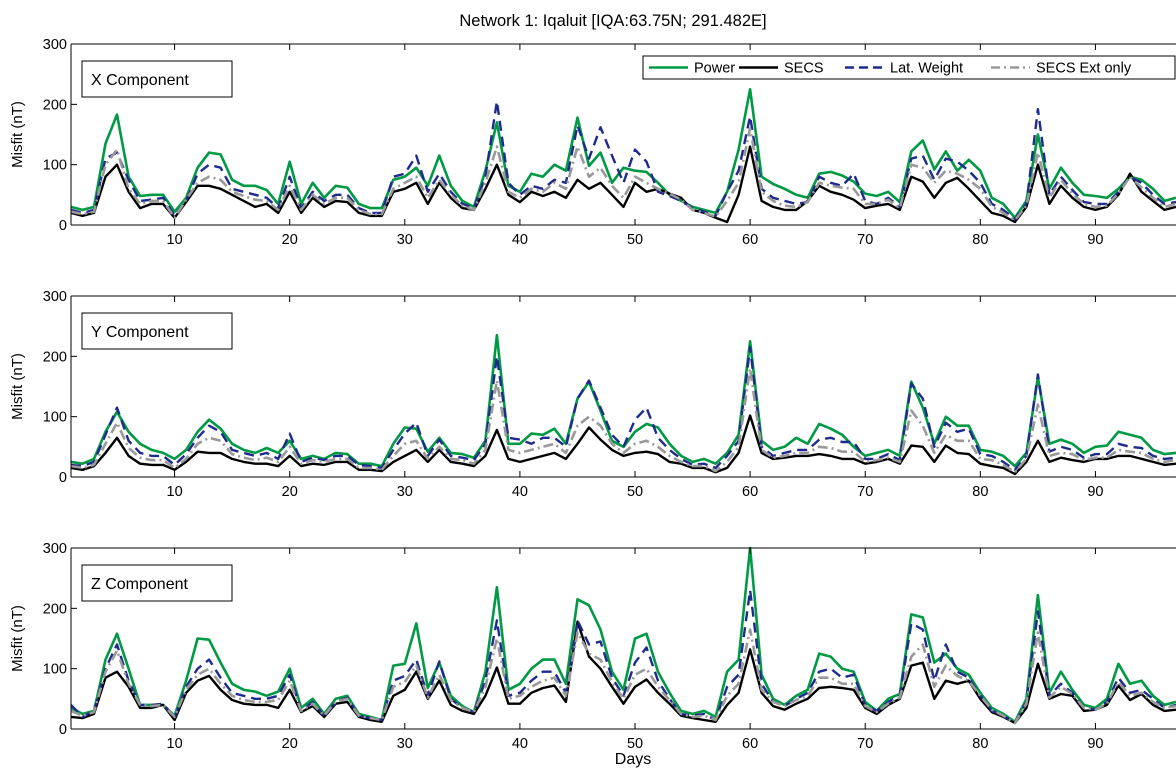 Image resolution: width=1176 pixels, height=772 pixels. What do you see at coordinates (1084, 69) in the screenshot?
I see `legend-label: SECS Ext only` at bounding box center [1084, 69].